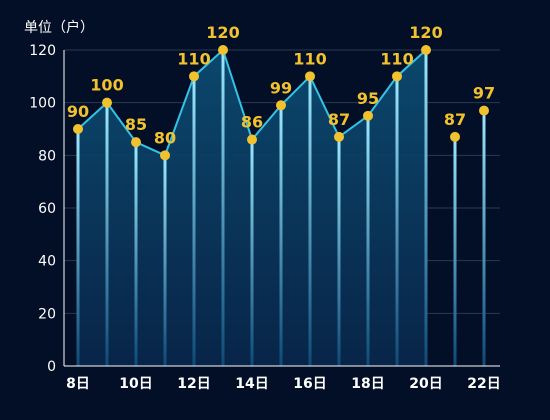 Image resolution: width=550 pixels, height=420 pixels. Describe the element at coordinates (367, 384) in the screenshot. I see `x-tick-label: 18日` at that location.